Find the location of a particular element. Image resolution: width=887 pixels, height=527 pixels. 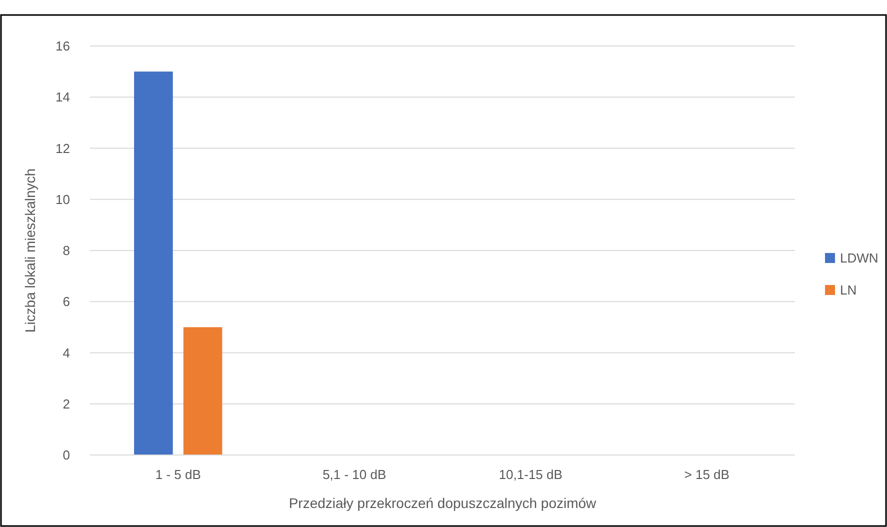

y-tick-label: 10 is located at coordinates (63, 199).